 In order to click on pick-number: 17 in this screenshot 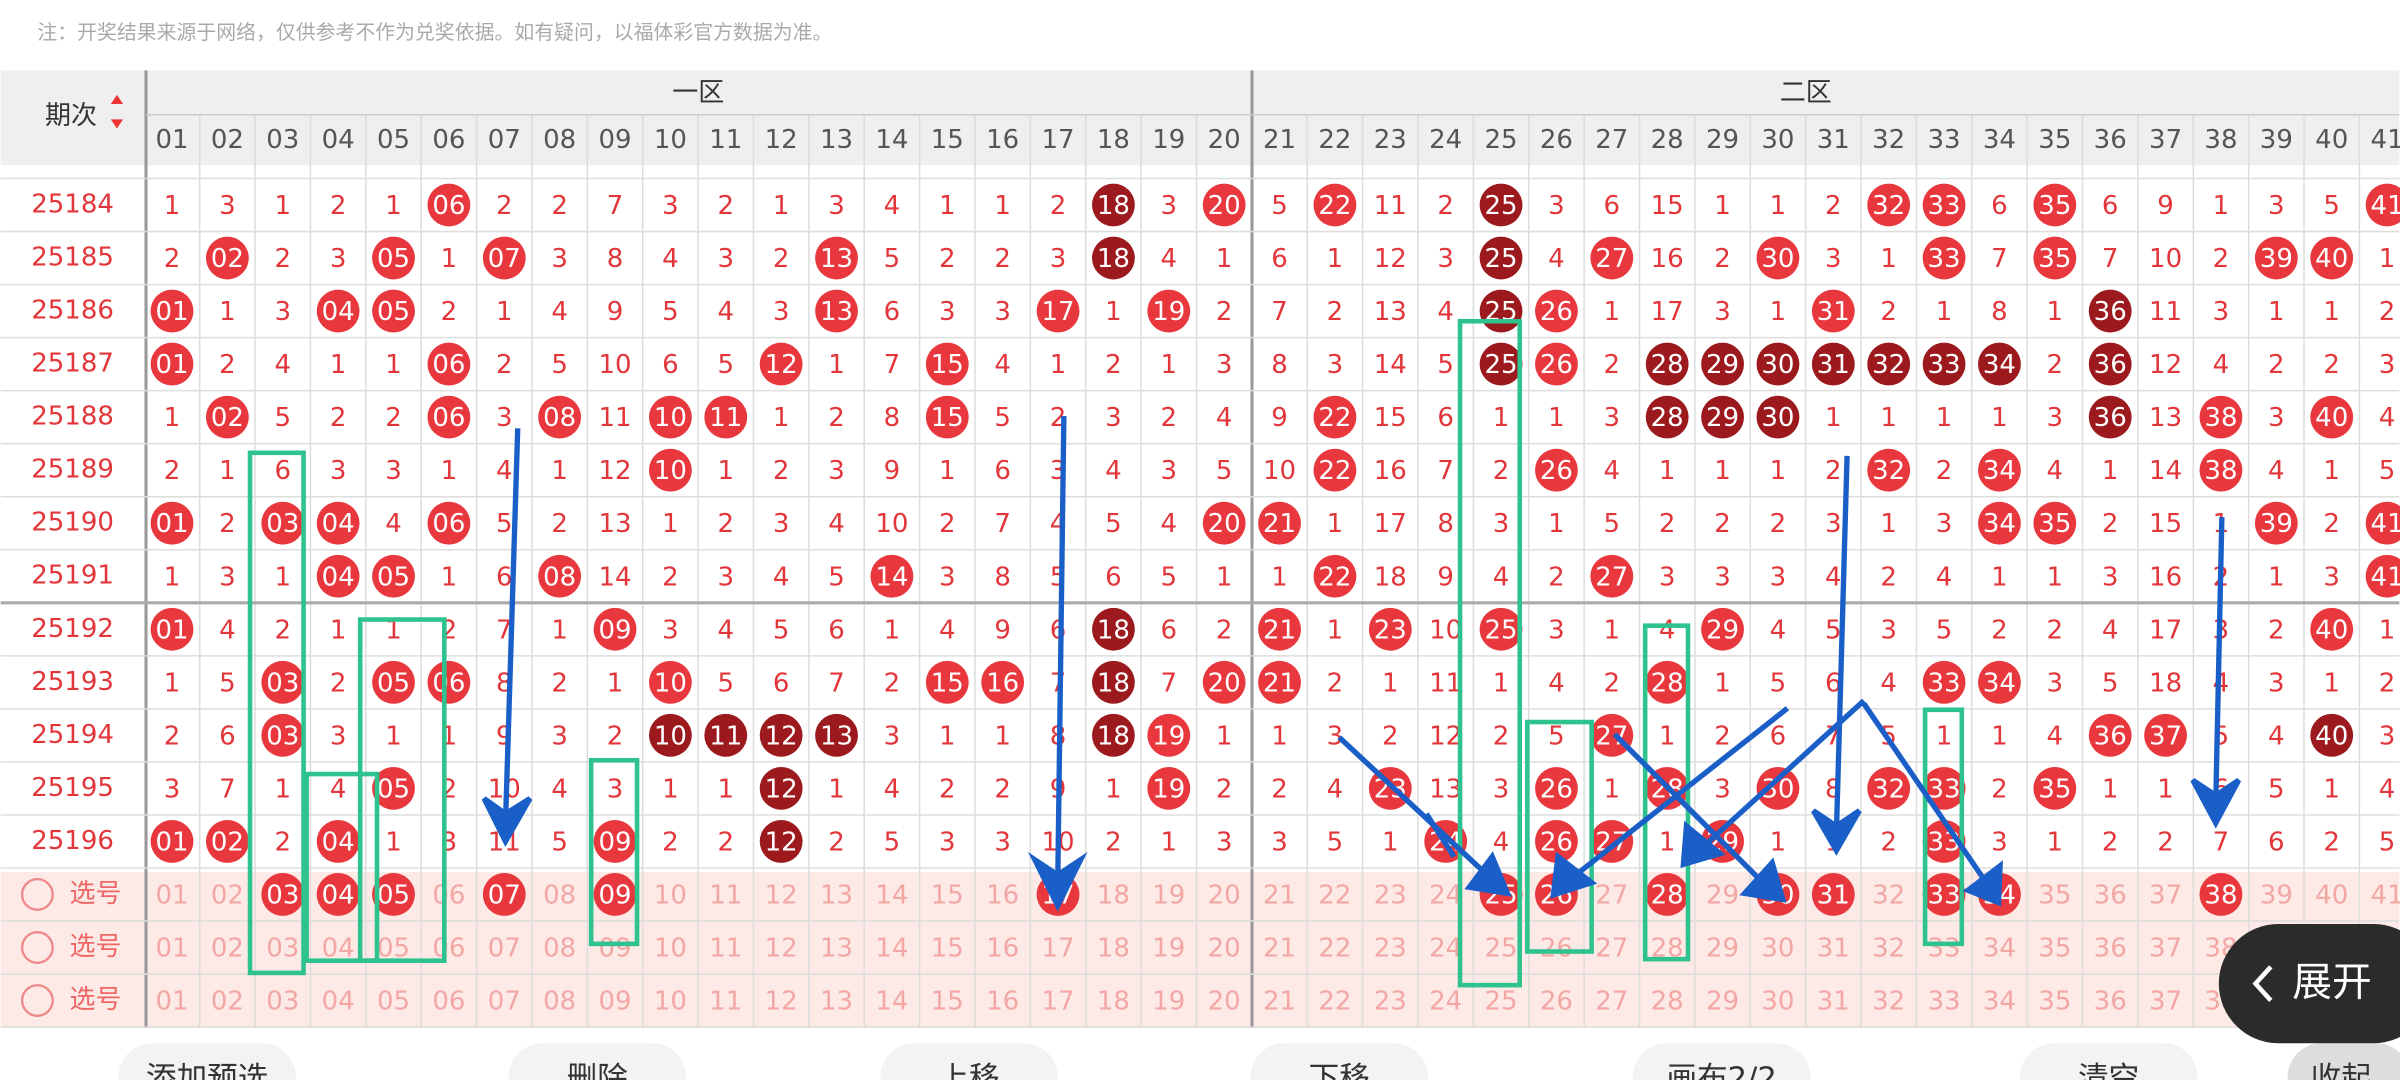, I will do `click(1057, 1002)`.